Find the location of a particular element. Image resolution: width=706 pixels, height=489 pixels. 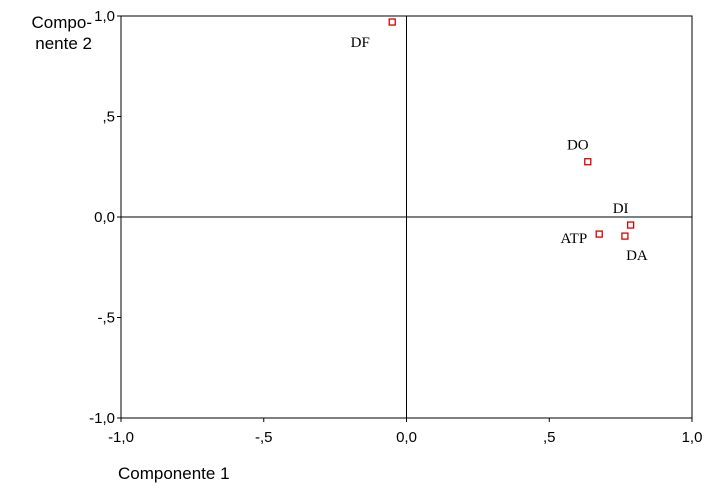

x-tick-label: 0,0 is located at coordinates (406, 437).